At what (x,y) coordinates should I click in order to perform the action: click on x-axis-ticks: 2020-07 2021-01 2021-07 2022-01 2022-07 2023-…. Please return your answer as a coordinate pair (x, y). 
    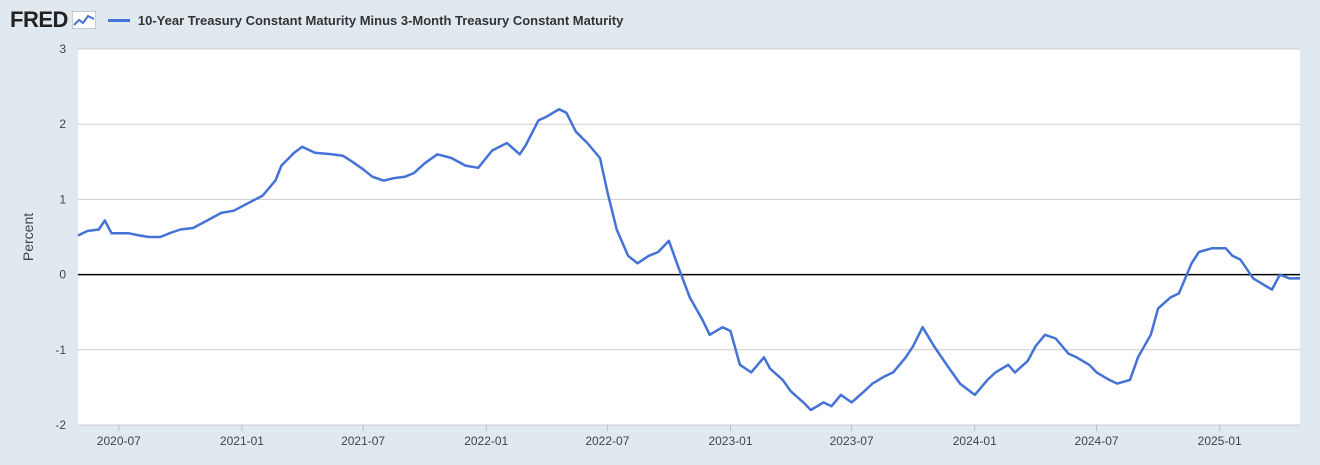
    Looking at the image, I should click on (669, 436).